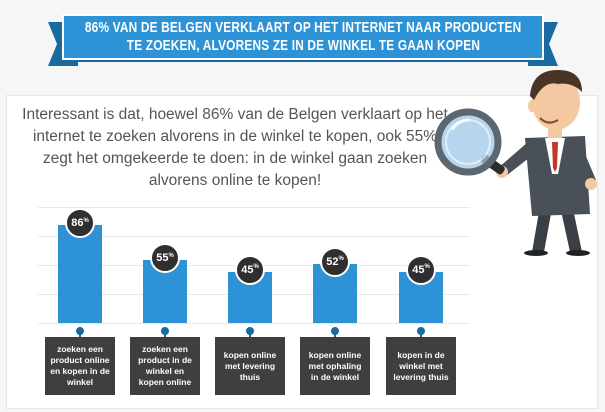 This screenshot has height=412, width=605. Describe the element at coordinates (80, 274) in the screenshot. I see `bar` at that location.